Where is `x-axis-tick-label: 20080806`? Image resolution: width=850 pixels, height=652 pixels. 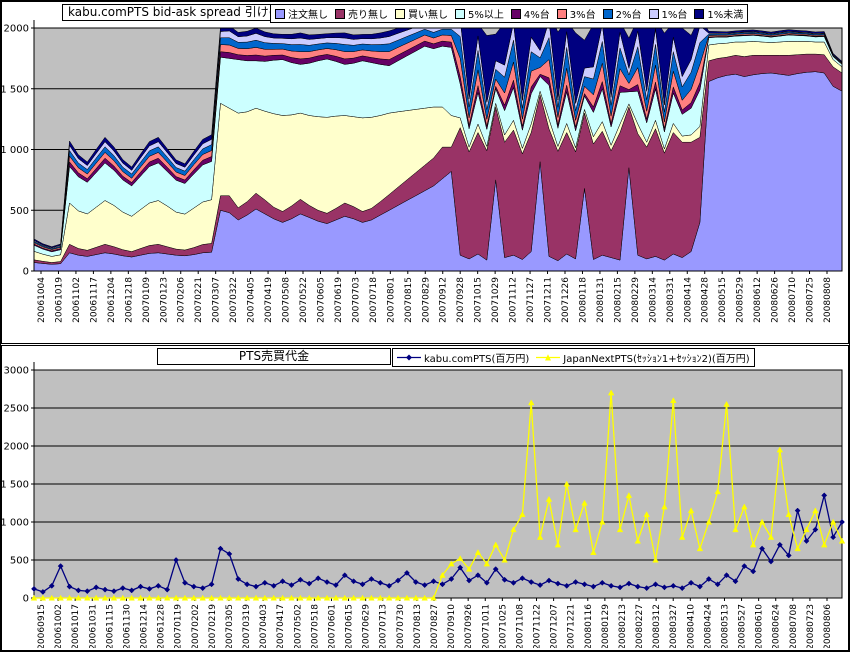 x-axis-tick-label: 20080806 is located at coordinates (828, 626).